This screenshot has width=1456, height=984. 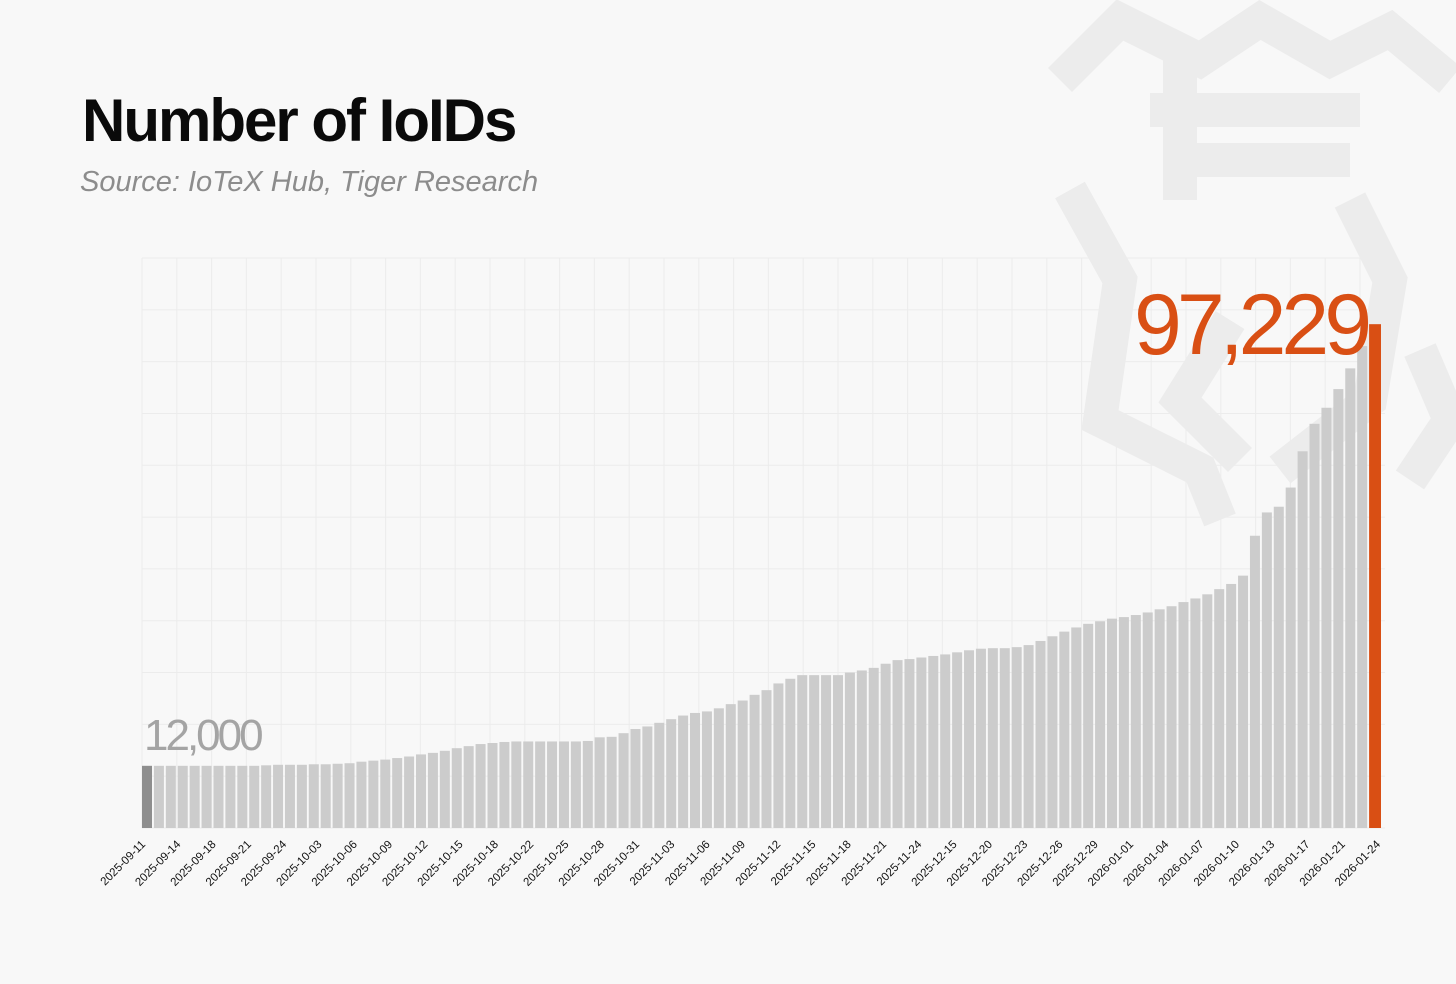 What do you see at coordinates (1251, 325) in the screenshot?
I see `last-value-label: 97,229` at bounding box center [1251, 325].